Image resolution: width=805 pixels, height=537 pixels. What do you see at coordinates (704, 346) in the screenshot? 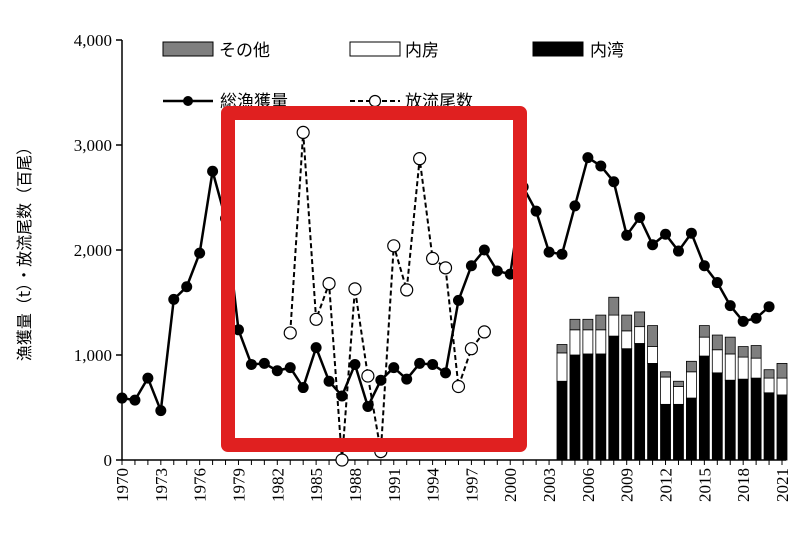
I see `bar-naibou-2015` at bounding box center [704, 346].